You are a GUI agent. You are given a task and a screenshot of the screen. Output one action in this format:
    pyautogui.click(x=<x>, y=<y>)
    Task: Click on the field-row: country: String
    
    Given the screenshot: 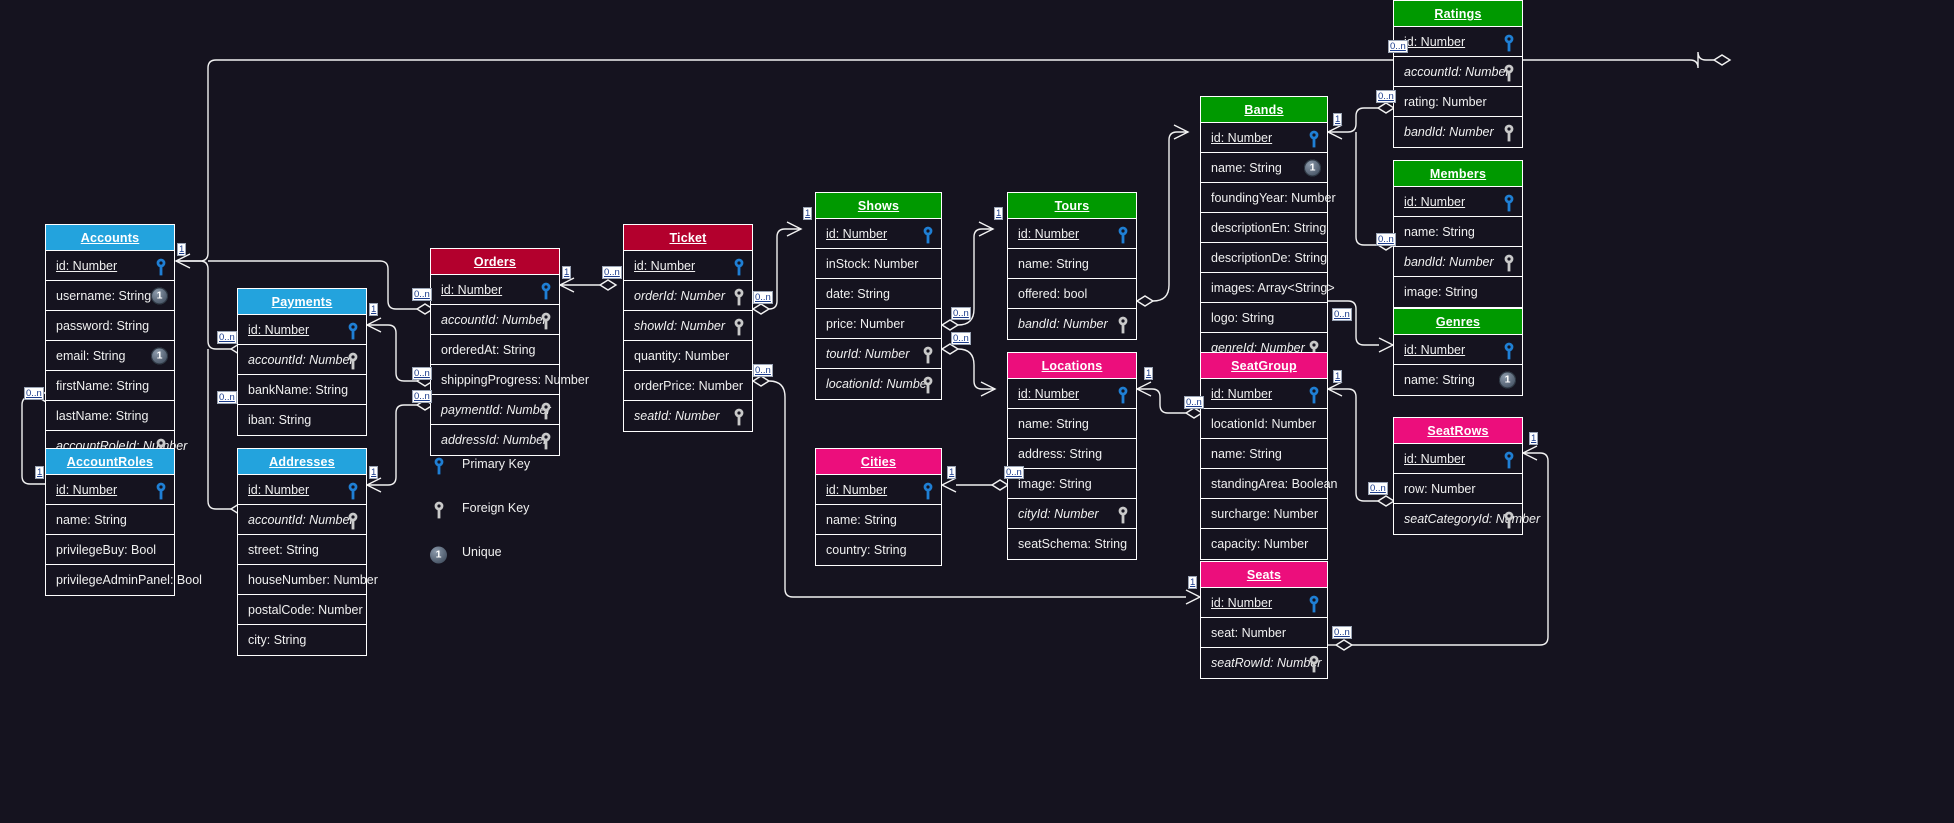 What is the action you would take?
    pyautogui.click(x=878, y=550)
    